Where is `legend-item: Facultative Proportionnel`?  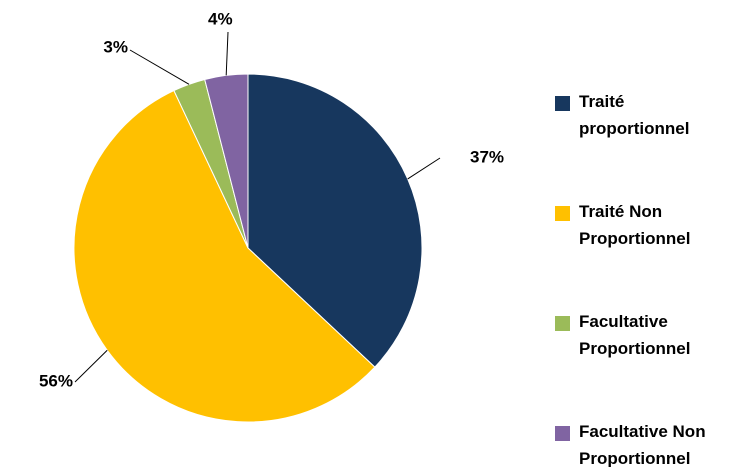 legend-item: Facultative Proportionnel is located at coordinates (642, 337).